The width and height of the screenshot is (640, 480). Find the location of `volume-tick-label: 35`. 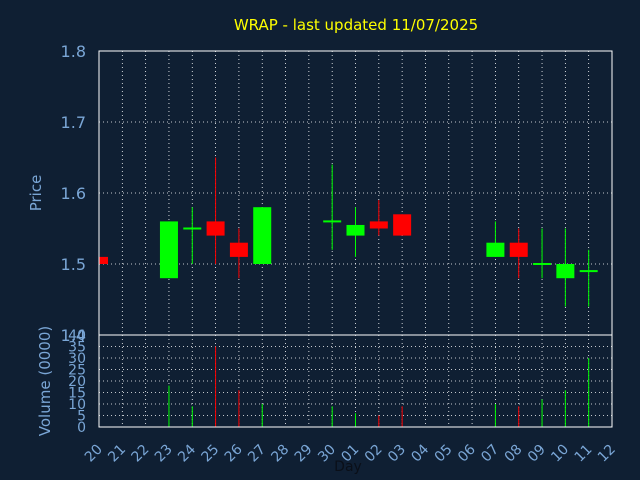

volume-tick-label: 35 is located at coordinates (77, 348).